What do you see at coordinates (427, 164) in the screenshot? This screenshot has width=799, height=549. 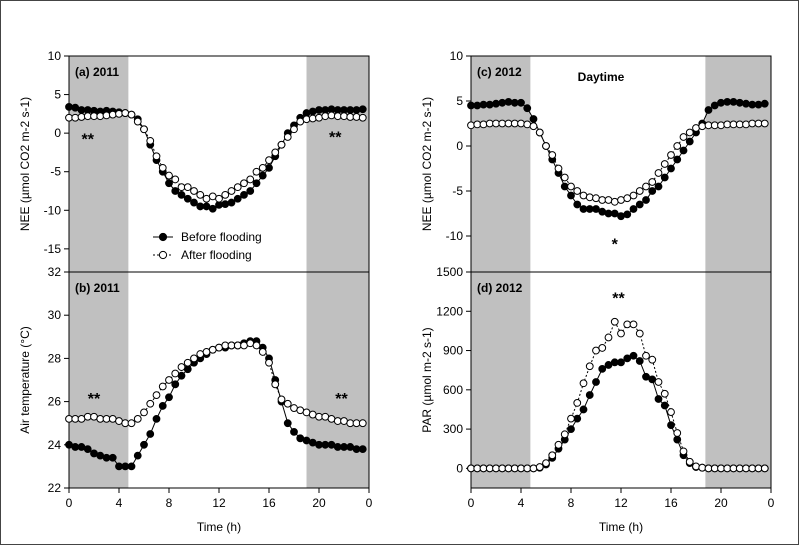 I see `y-axis-label: NEE (µmol CO2 m-2 s-1)` at bounding box center [427, 164].